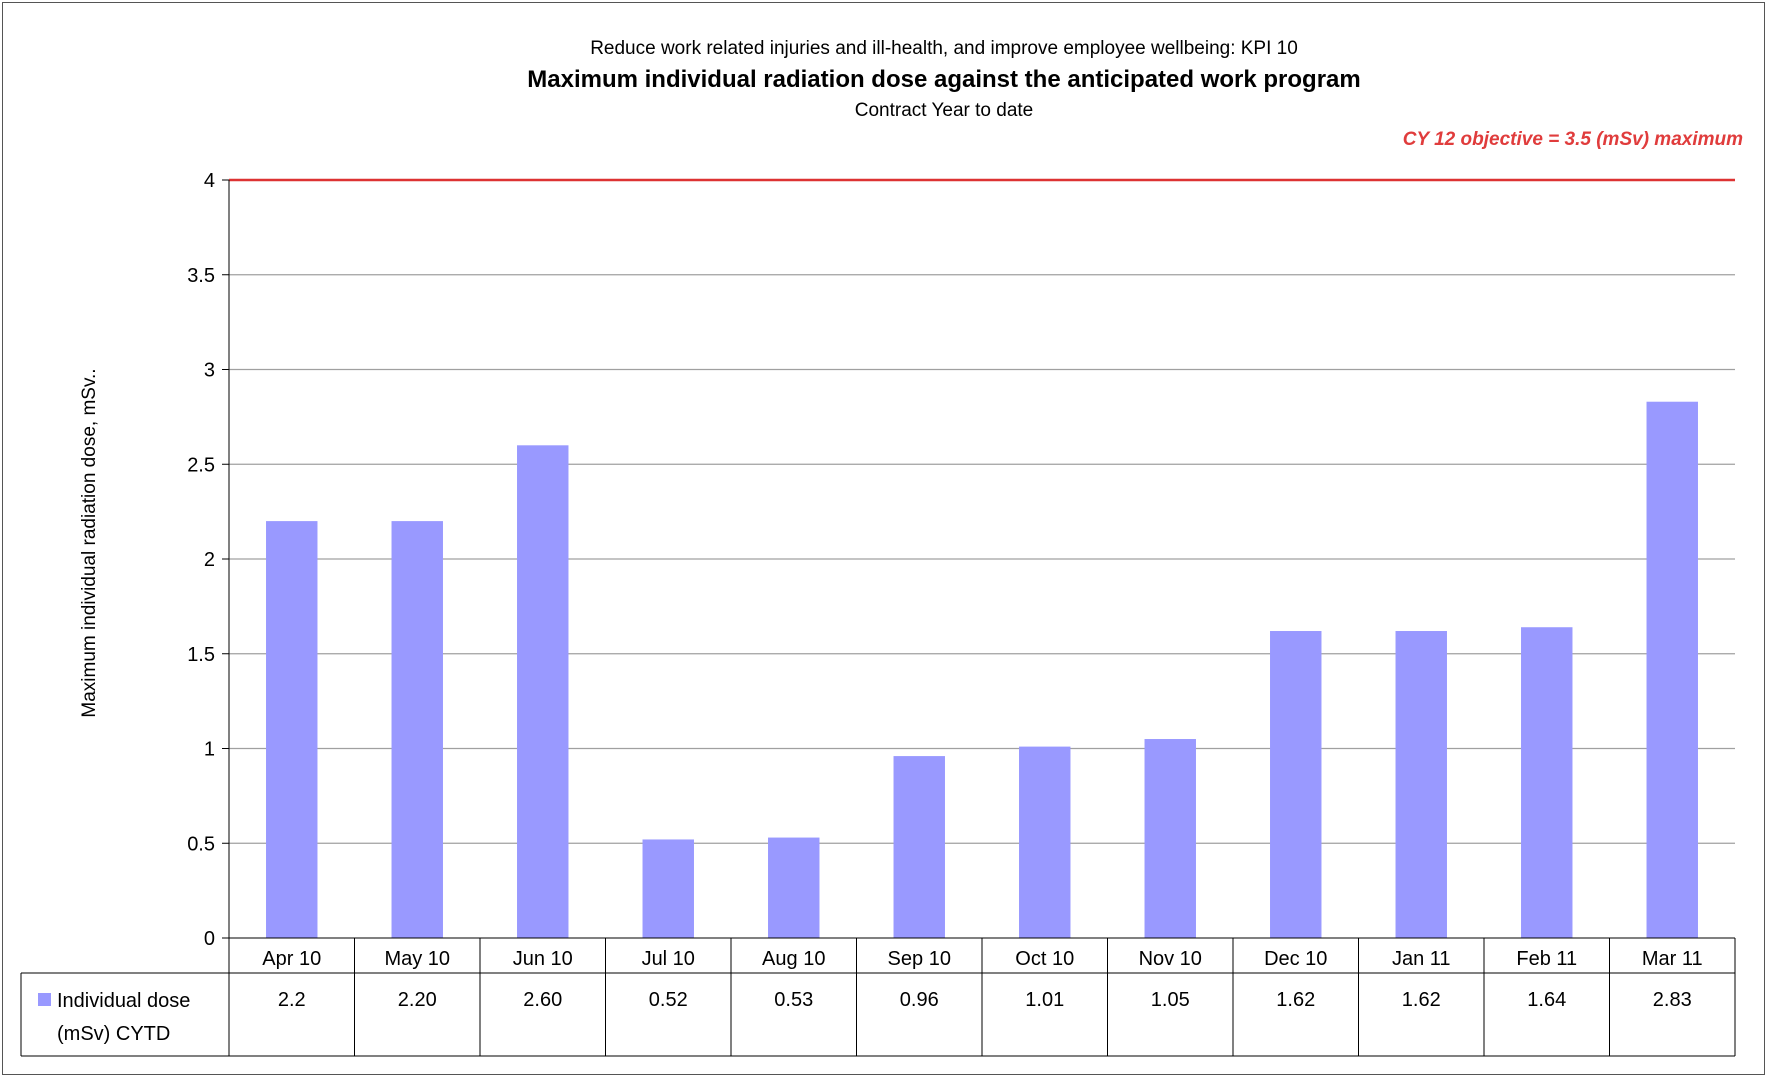  Describe the element at coordinates (201, 276) in the screenshot. I see `y-tick-label: 3.5` at that location.